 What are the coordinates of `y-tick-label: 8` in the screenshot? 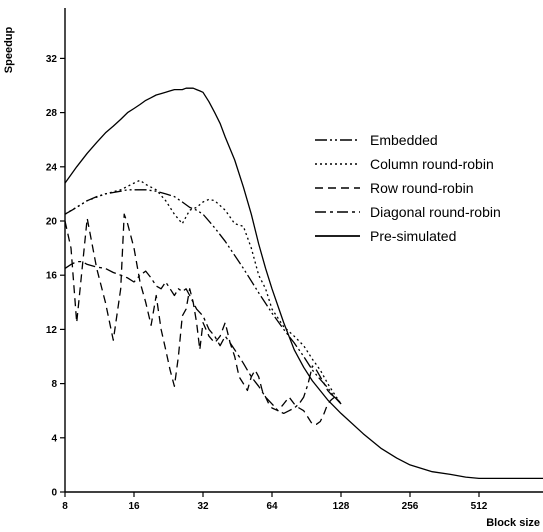 It's located at (54, 384).